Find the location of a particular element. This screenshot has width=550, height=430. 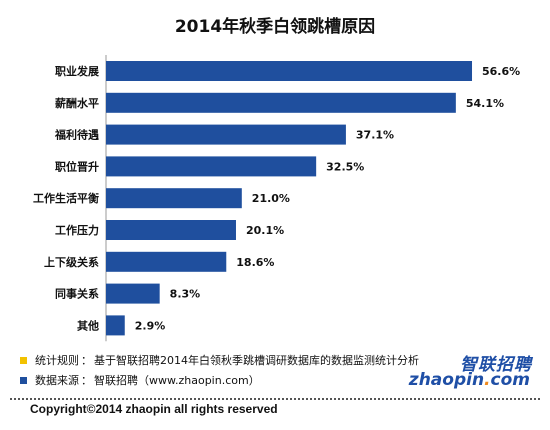

value-label: 54.1% is located at coordinates (485, 103).